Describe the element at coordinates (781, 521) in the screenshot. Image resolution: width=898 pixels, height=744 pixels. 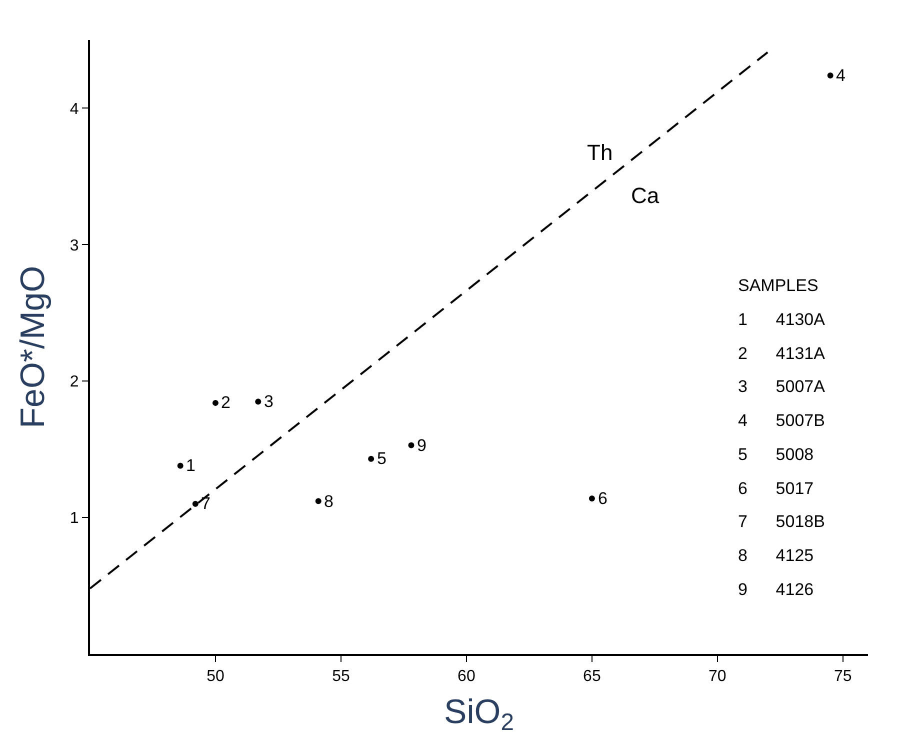
I see `annotation: 7 5018B` at that location.